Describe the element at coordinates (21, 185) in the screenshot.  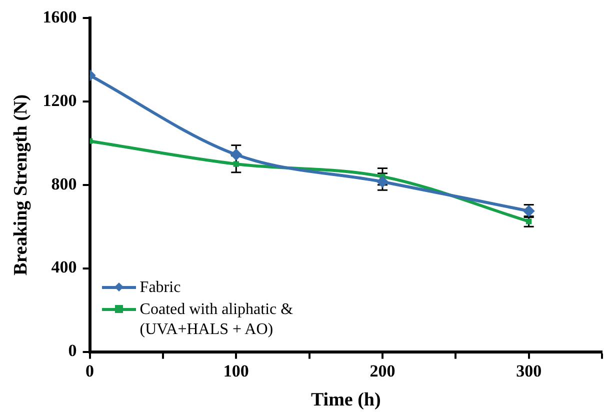
I see `y-axis-title: Breaking Strength (N)` at that location.